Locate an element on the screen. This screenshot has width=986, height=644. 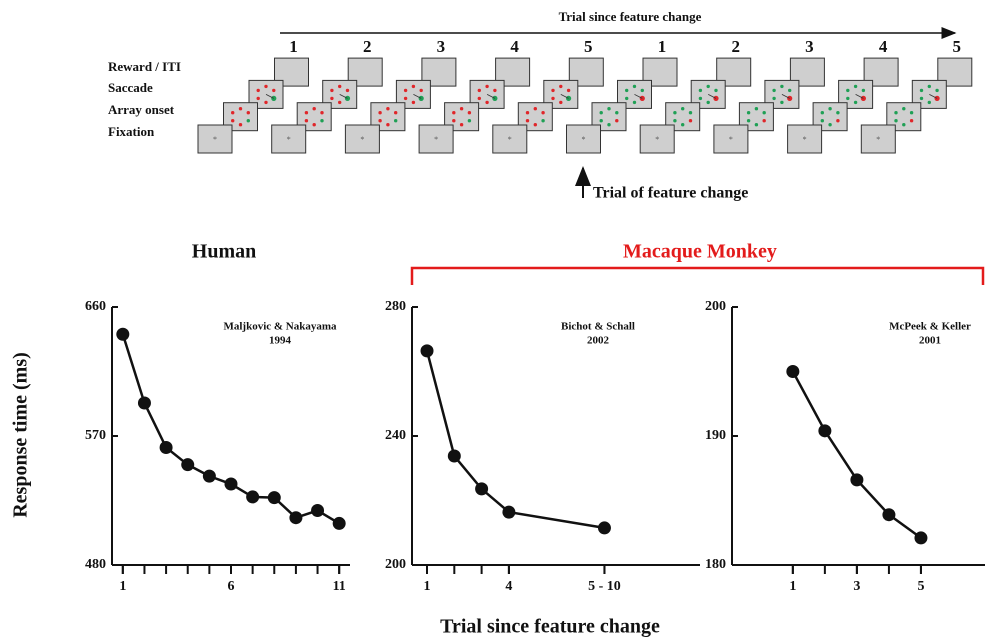
y-tick-label: 480 is located at coordinates (95, 564).